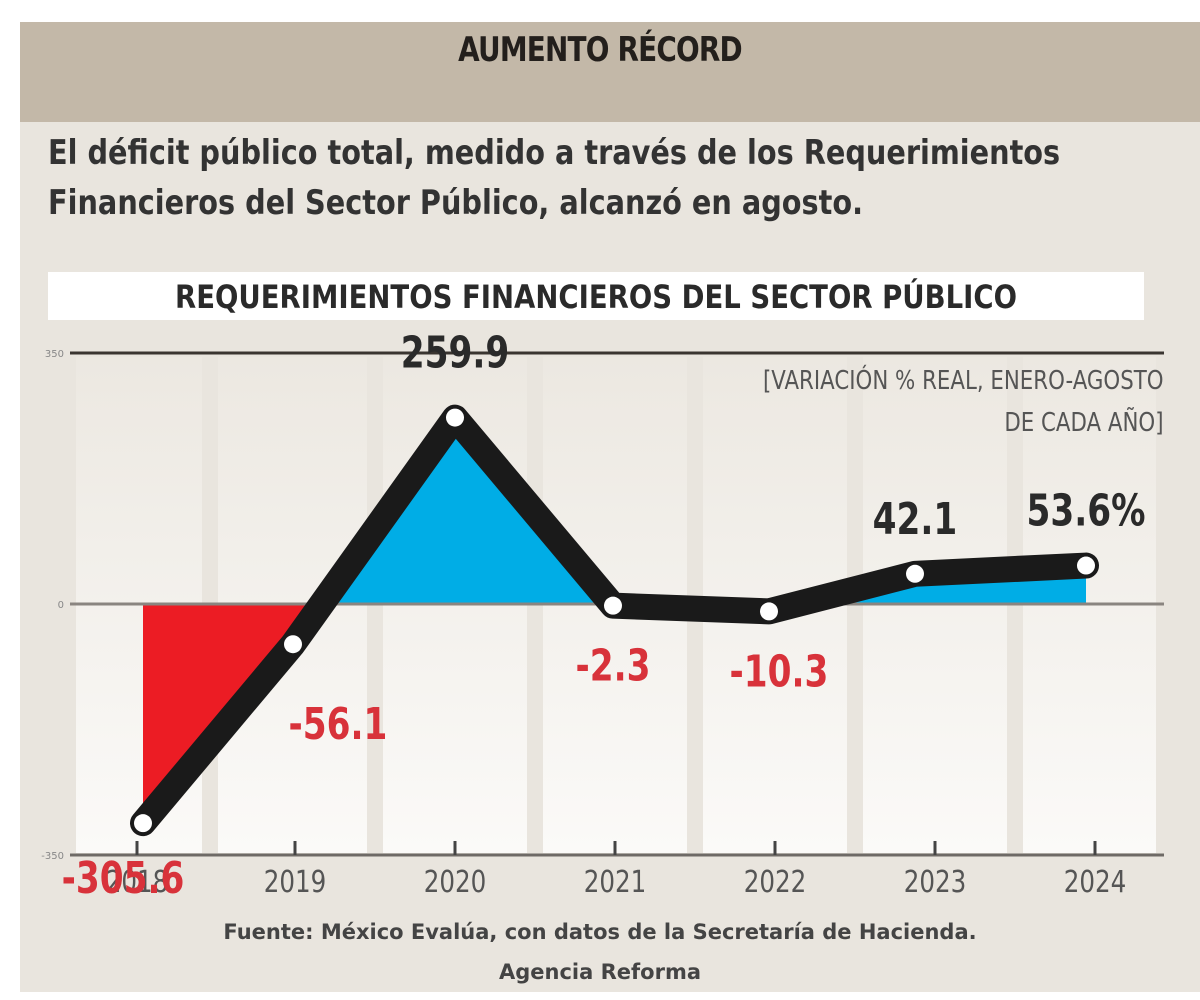 The image size is (1200, 1000). I want to click on data-label: -10.3, so click(779, 671).